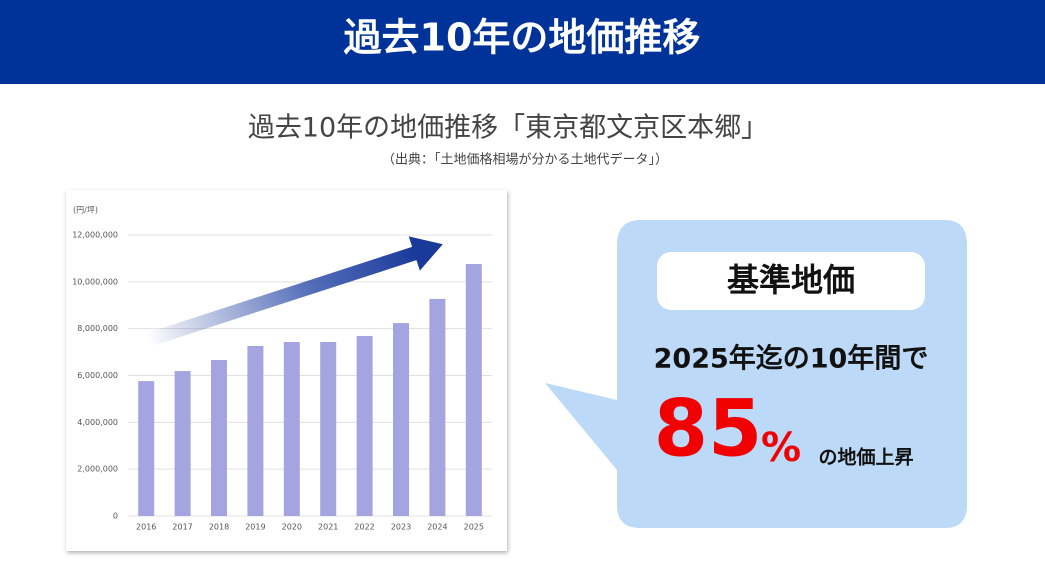 The image size is (1045, 574). Describe the element at coordinates (255, 527) in the screenshot. I see `x-tick-label: 2019` at that location.